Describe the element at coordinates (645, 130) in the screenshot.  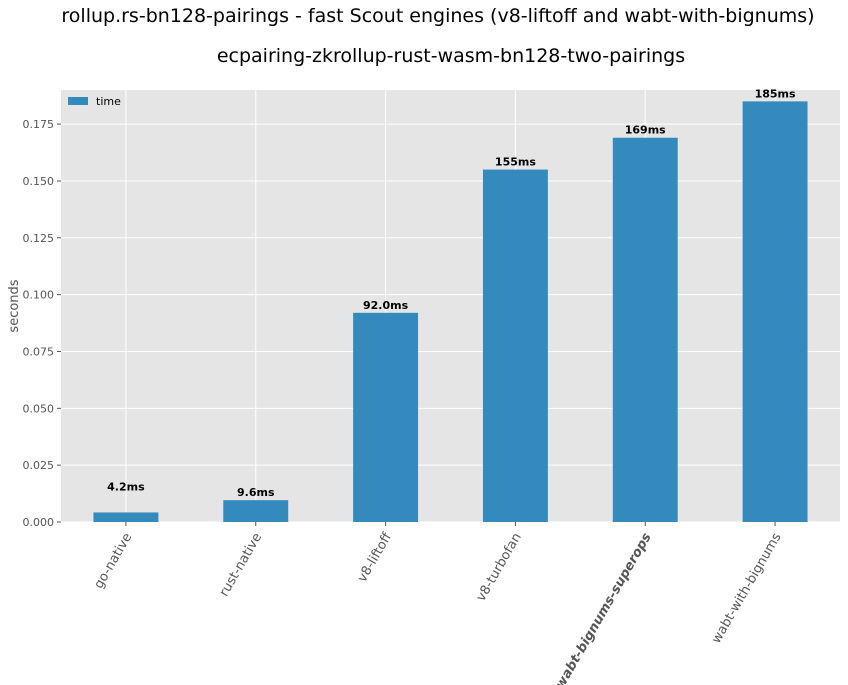
I see `bar-value-label: 169ms` at that location.